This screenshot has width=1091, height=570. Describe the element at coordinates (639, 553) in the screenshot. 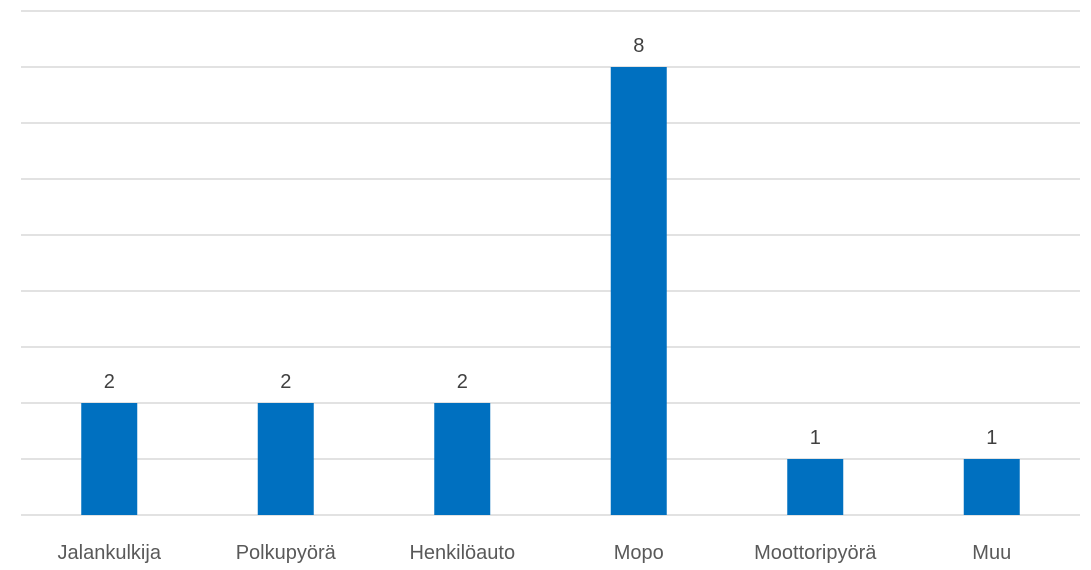

I see `category-label: Mopo` at that location.